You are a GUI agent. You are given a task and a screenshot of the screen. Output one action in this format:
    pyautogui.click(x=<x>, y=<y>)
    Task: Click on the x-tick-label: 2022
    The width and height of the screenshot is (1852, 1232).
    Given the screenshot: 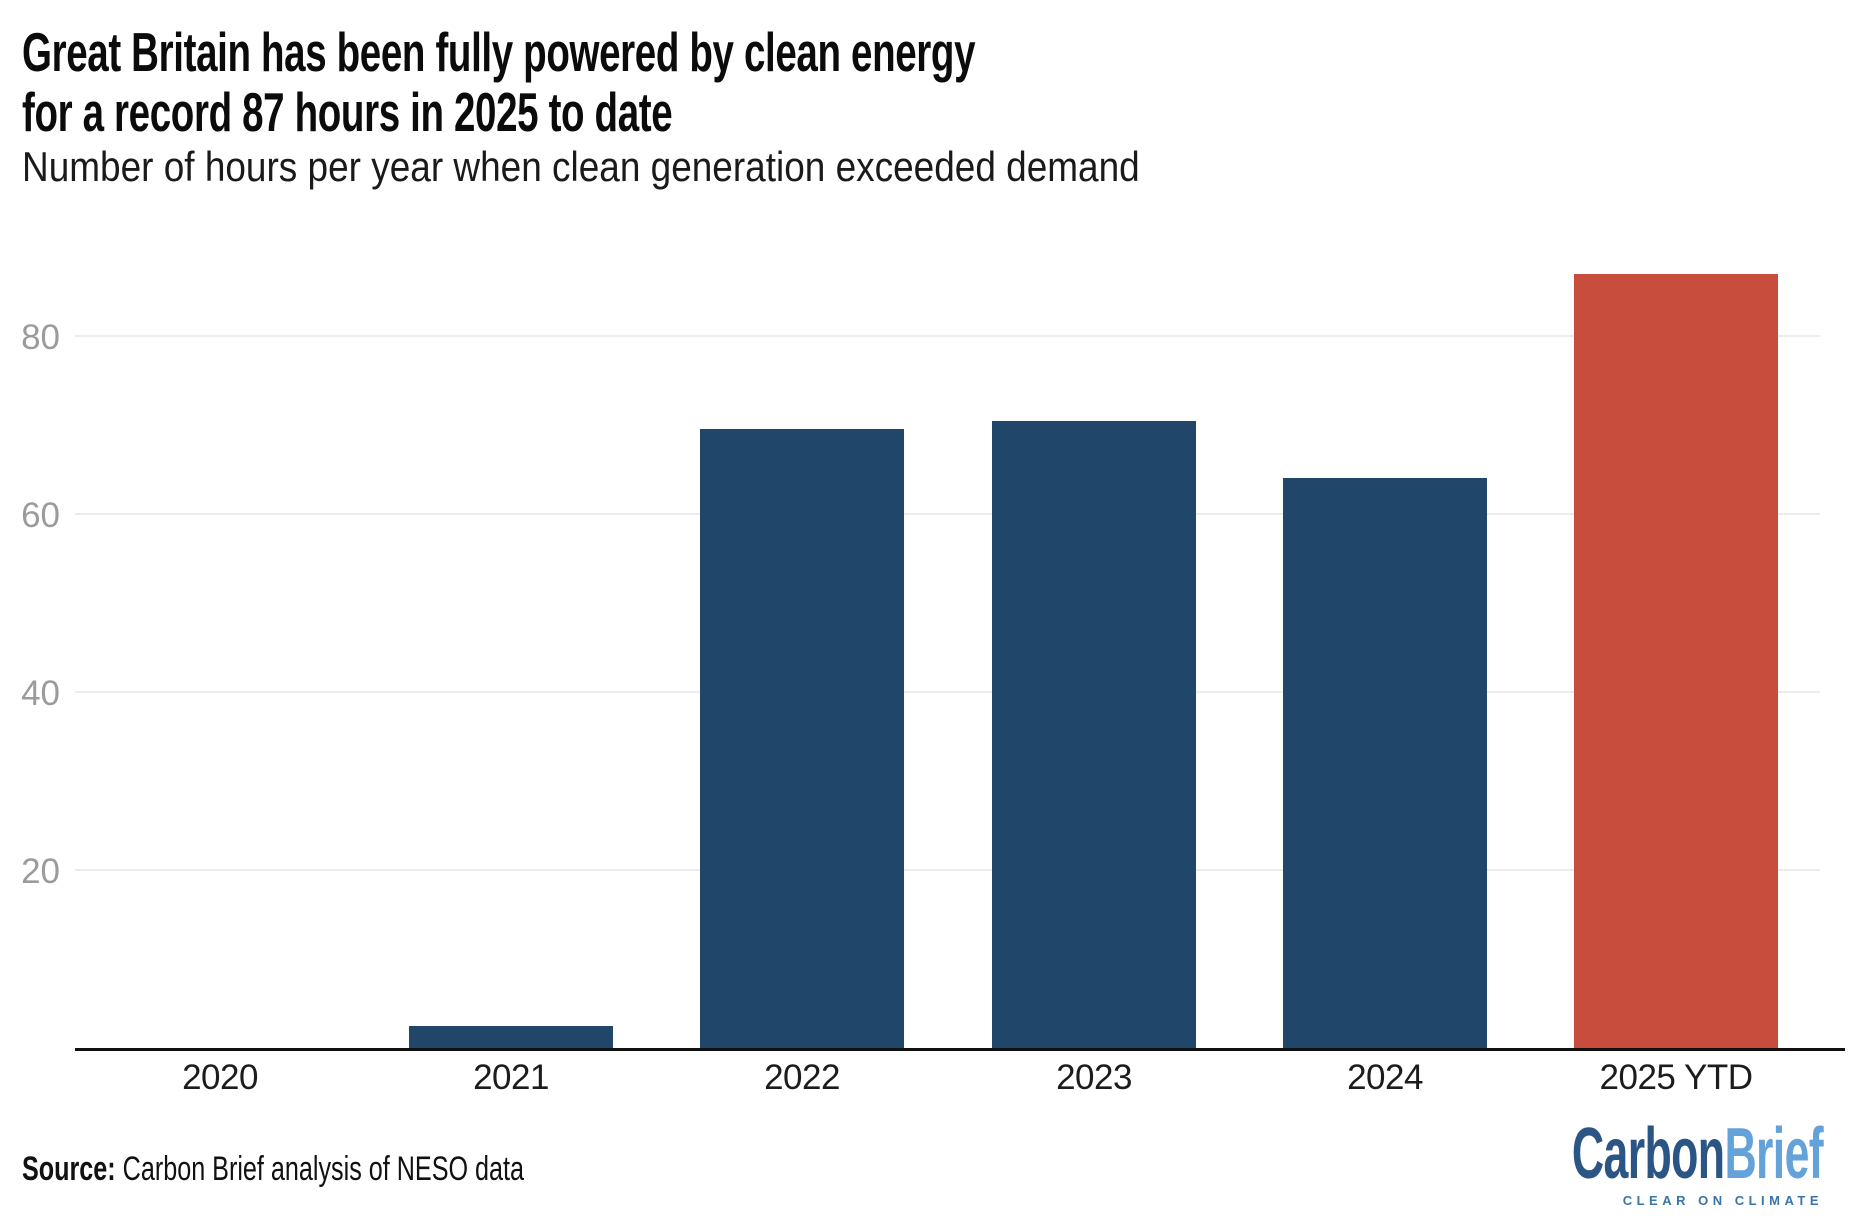 What is the action you would take?
    pyautogui.click(x=802, y=1077)
    